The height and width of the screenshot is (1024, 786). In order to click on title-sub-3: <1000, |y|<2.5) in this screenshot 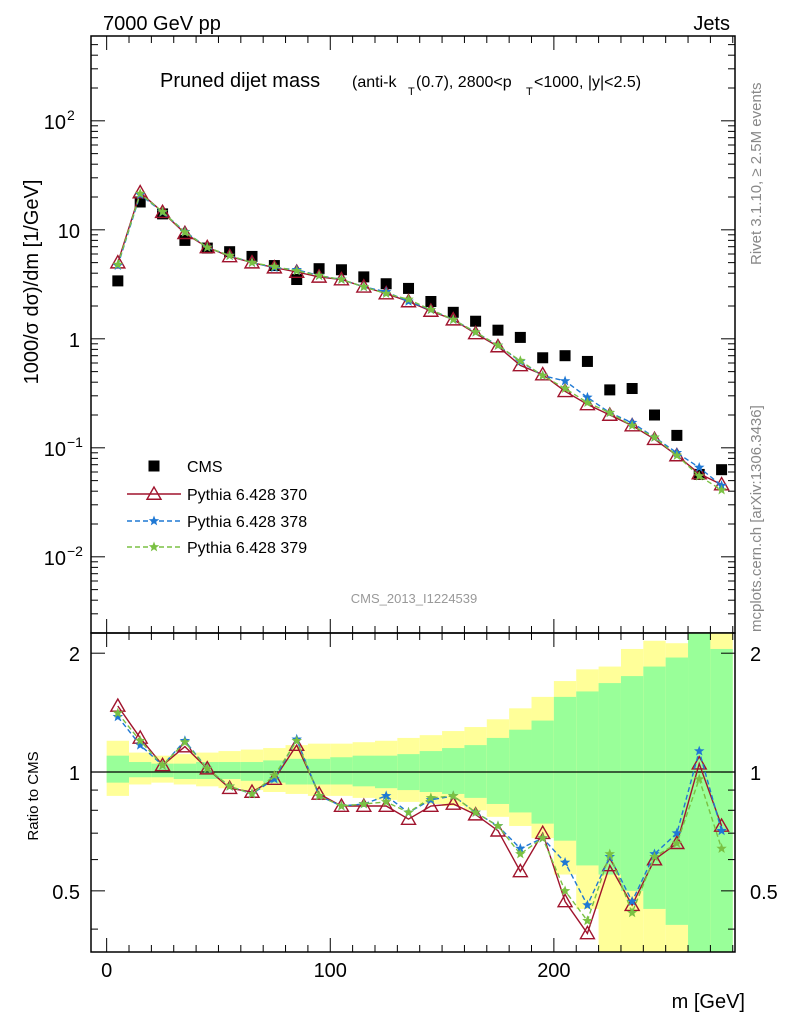, I will do `click(587, 82)`.